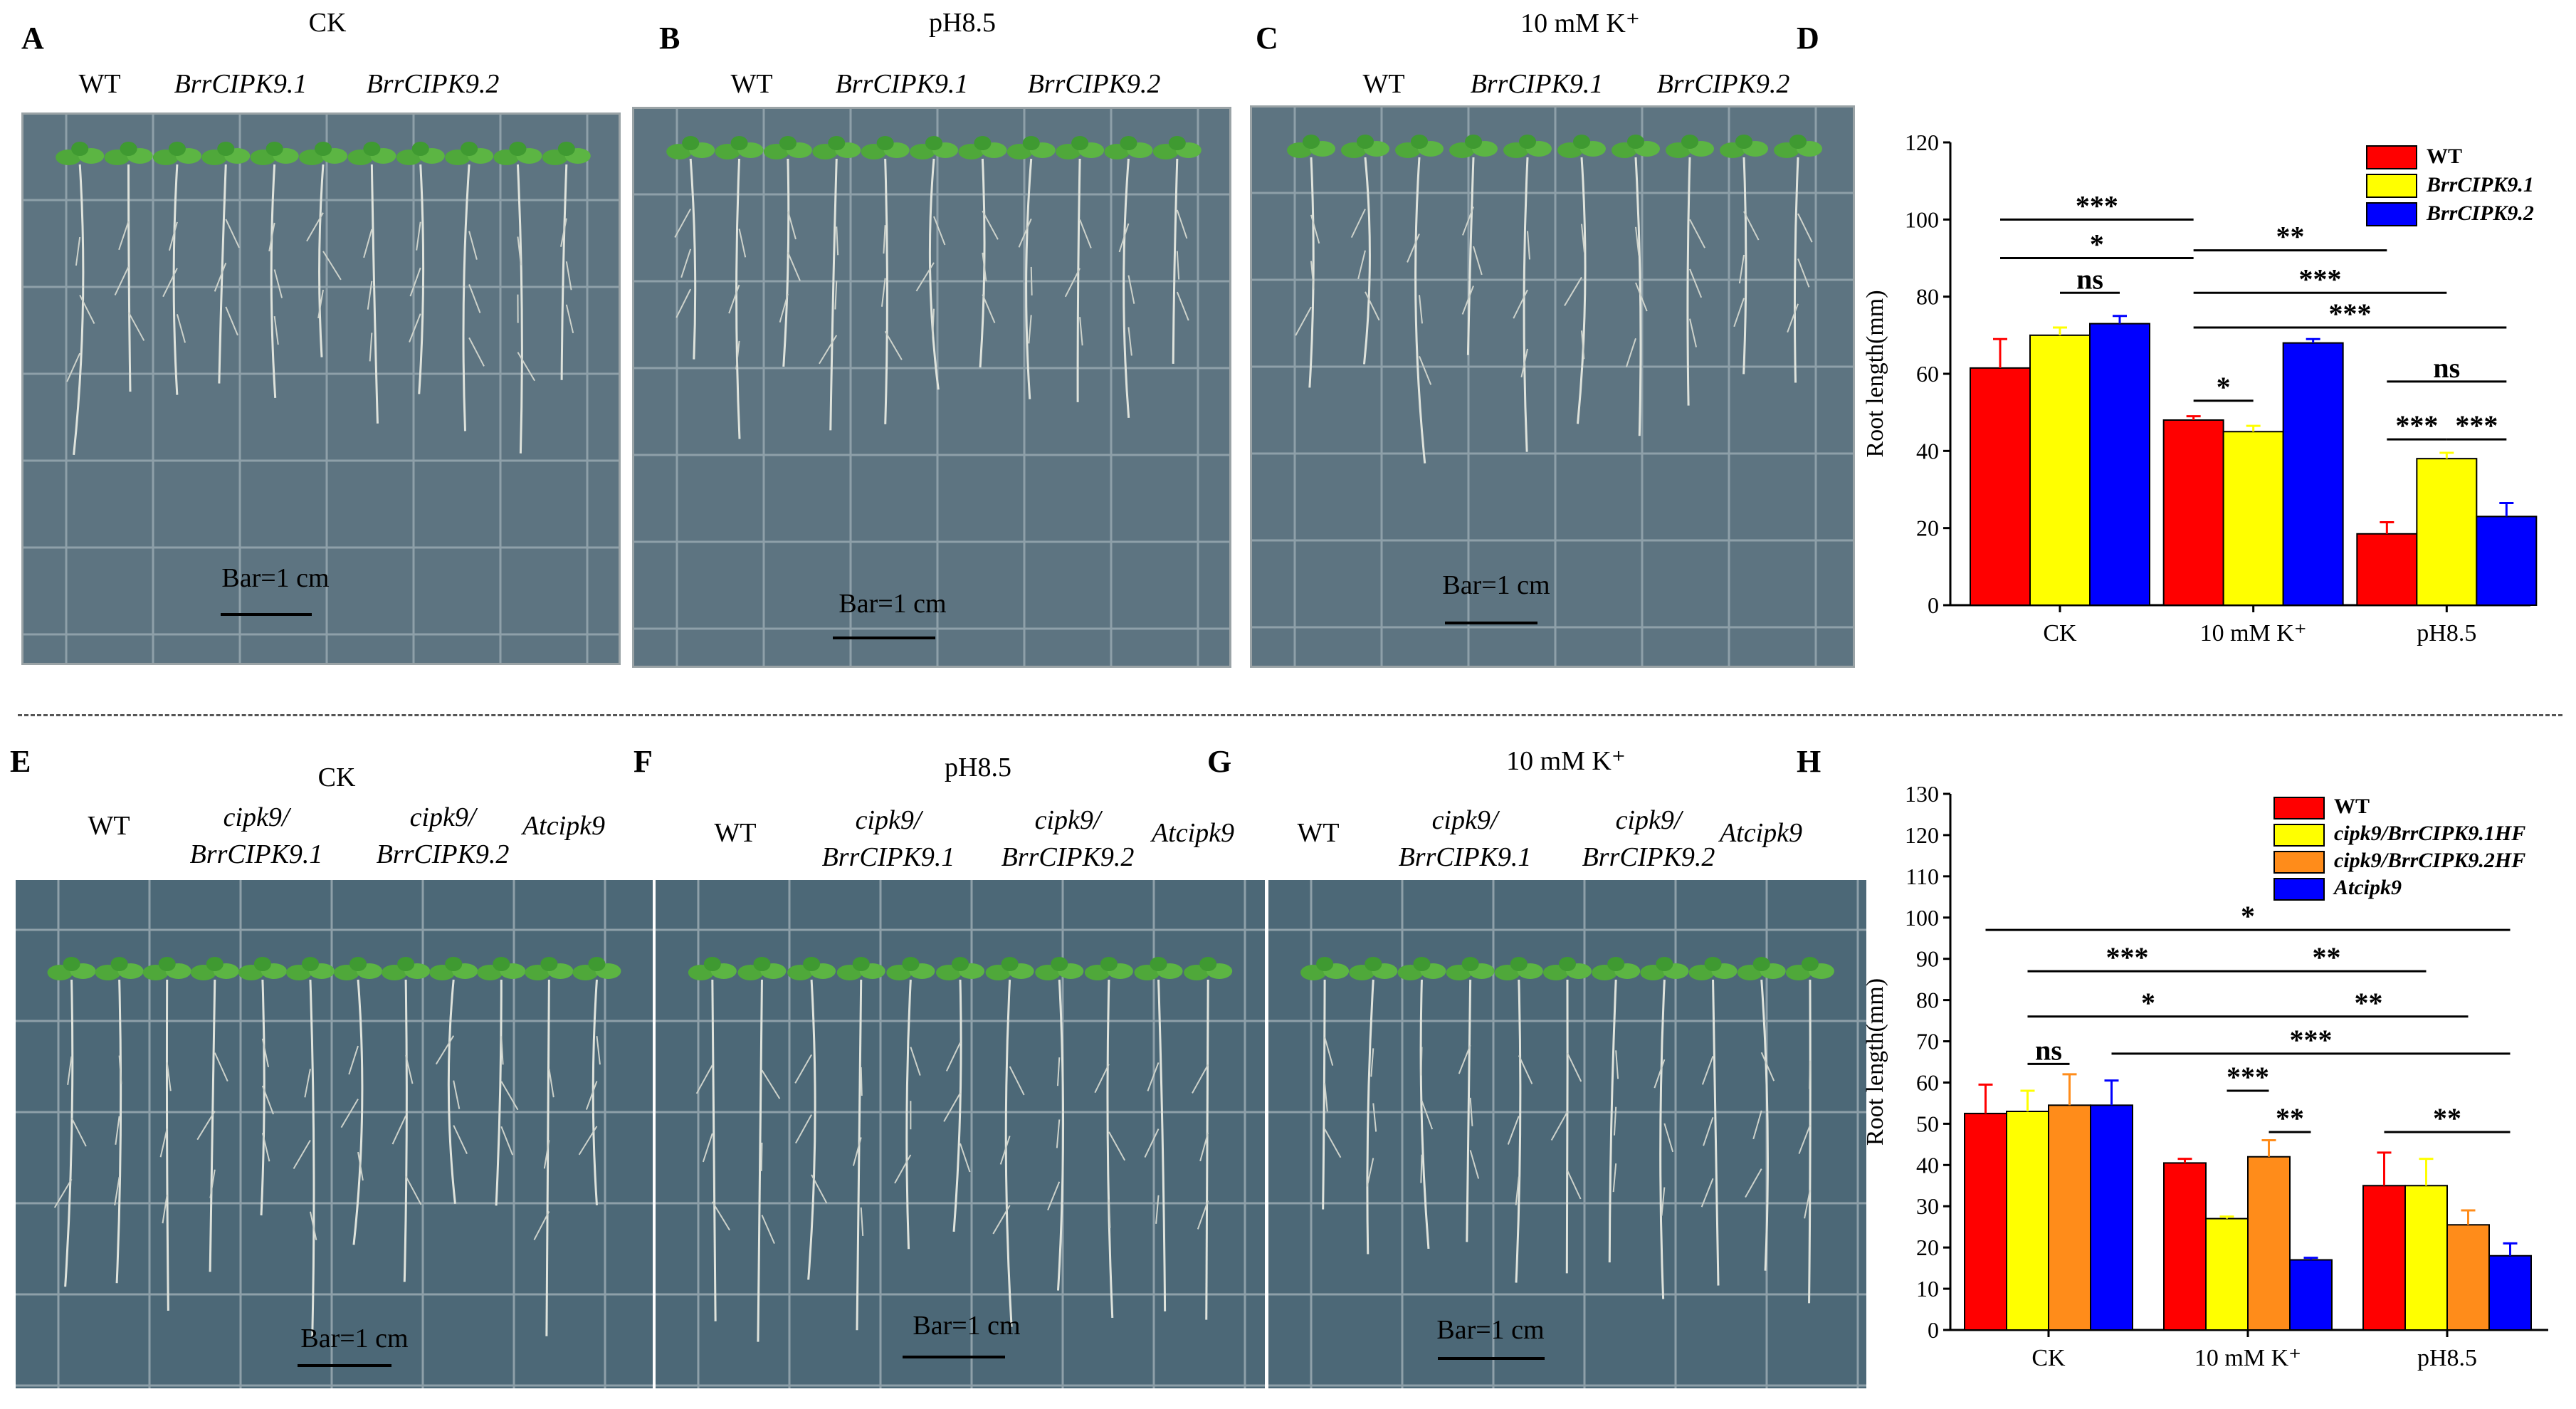  I want to click on y-axis-label: Root length(mm), so click(1877, 1062).